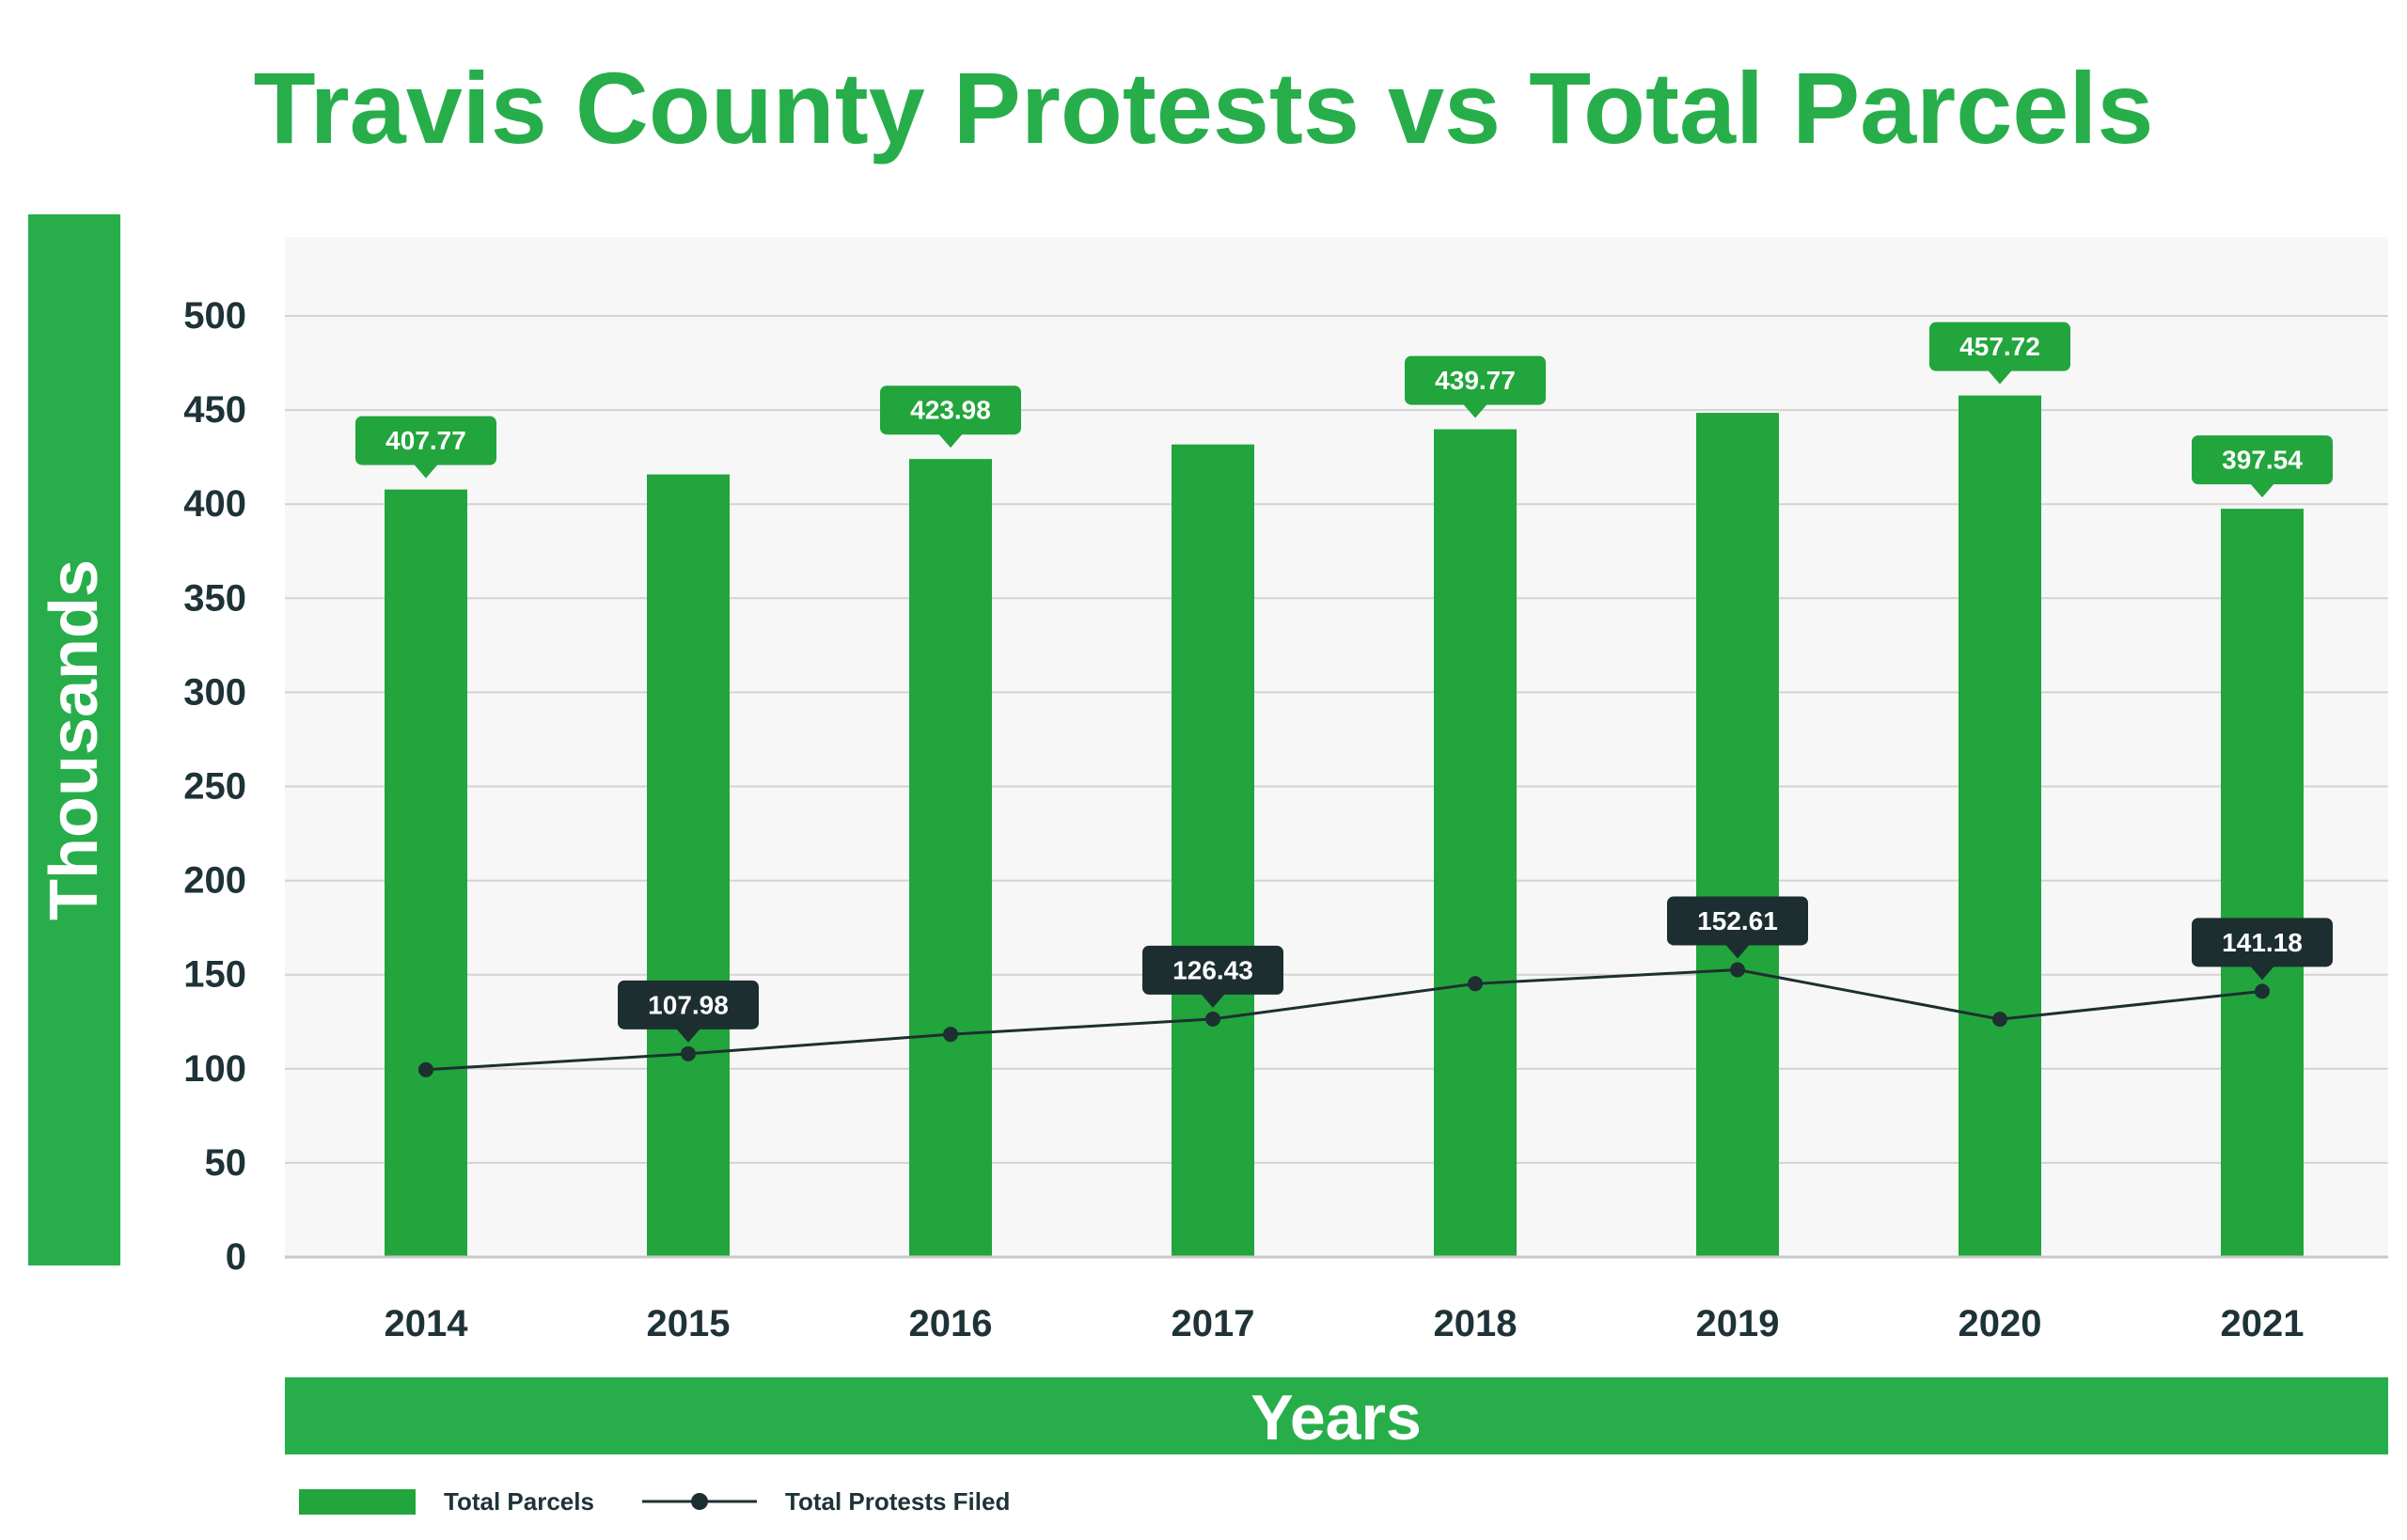 The height and width of the screenshot is (1540, 2407). I want to click on data-label: 439.77, so click(1475, 386).